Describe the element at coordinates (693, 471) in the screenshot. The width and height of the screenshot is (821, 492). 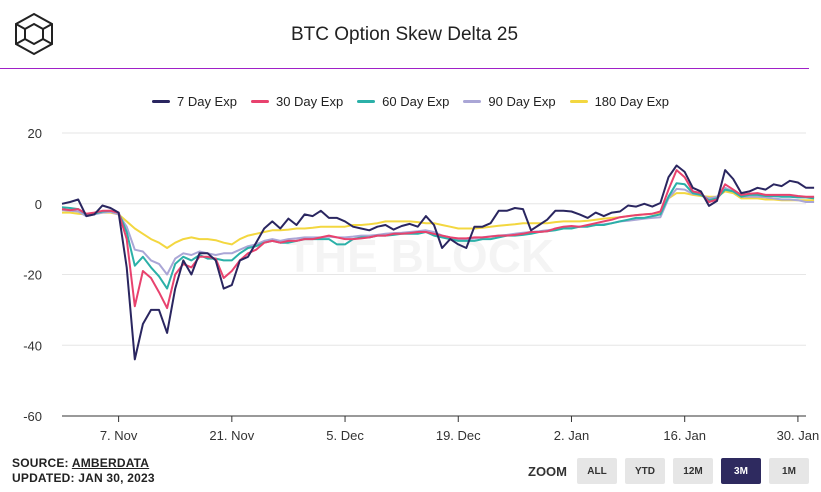
I see `zoom-button-12m: 12M` at that location.